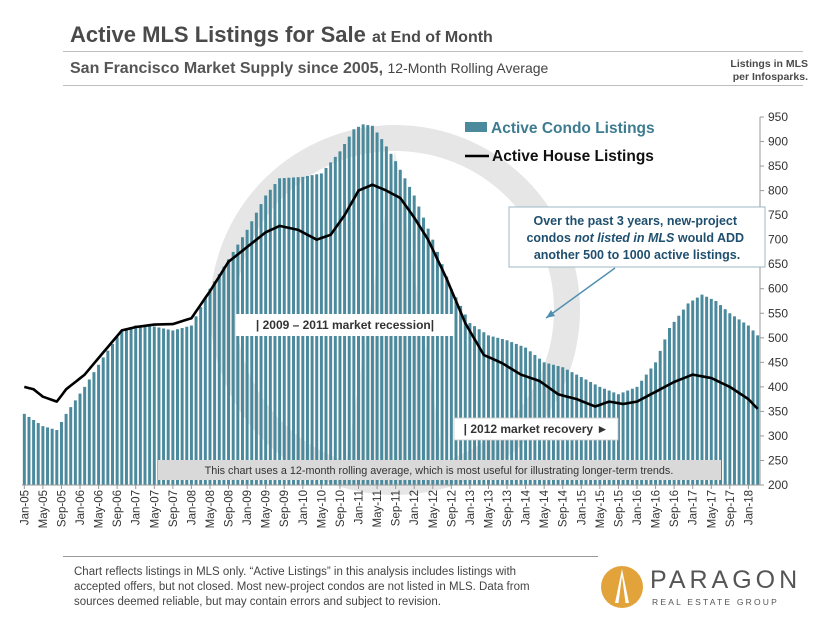 Image resolution: width=835 pixels, height=626 pixels. I want to click on y-tick-label: 700, so click(778, 240).